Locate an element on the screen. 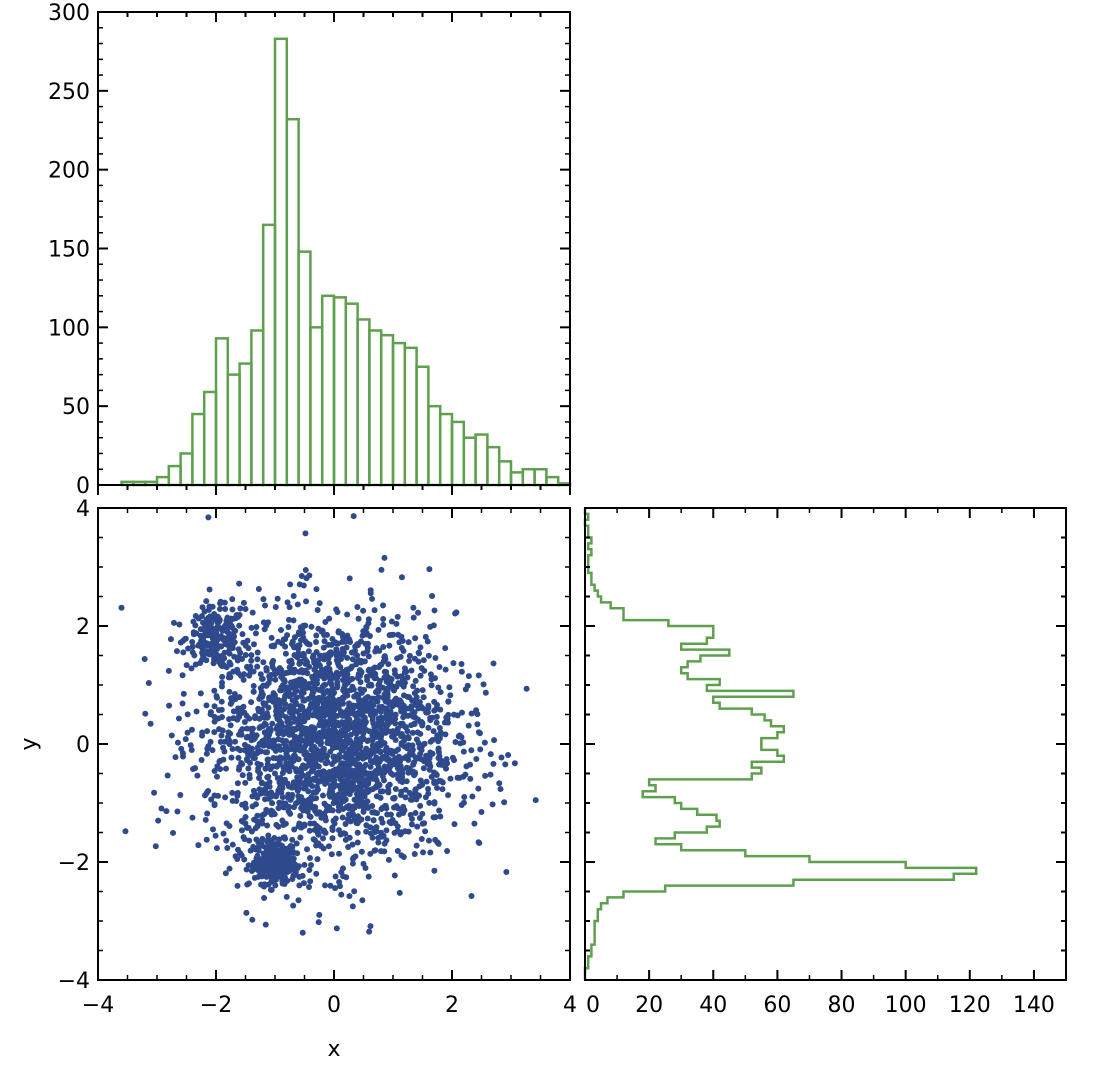 The height and width of the screenshot is (1069, 1098). y-tick-label: 4 is located at coordinates (83, 509).